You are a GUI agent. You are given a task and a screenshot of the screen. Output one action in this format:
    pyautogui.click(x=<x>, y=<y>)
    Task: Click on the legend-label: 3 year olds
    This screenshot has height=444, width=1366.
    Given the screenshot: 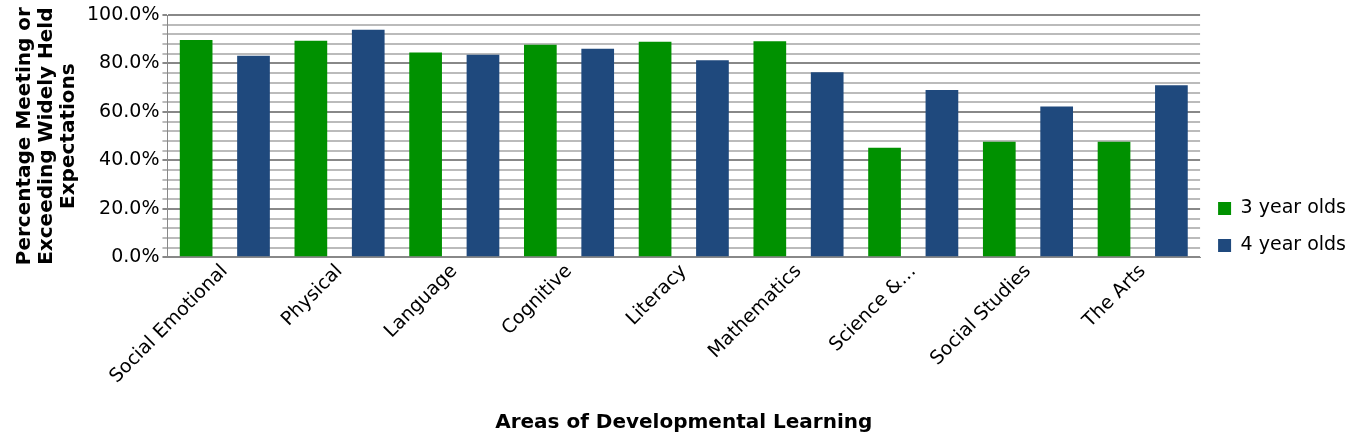 What is the action you would take?
    pyautogui.click(x=1293, y=206)
    